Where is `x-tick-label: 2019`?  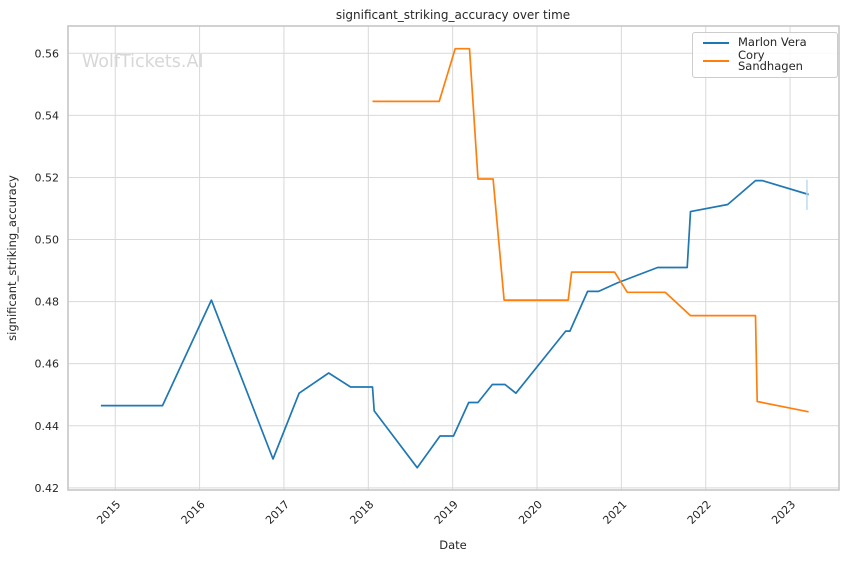
x-tick-label: 2019 is located at coordinates (446, 512).